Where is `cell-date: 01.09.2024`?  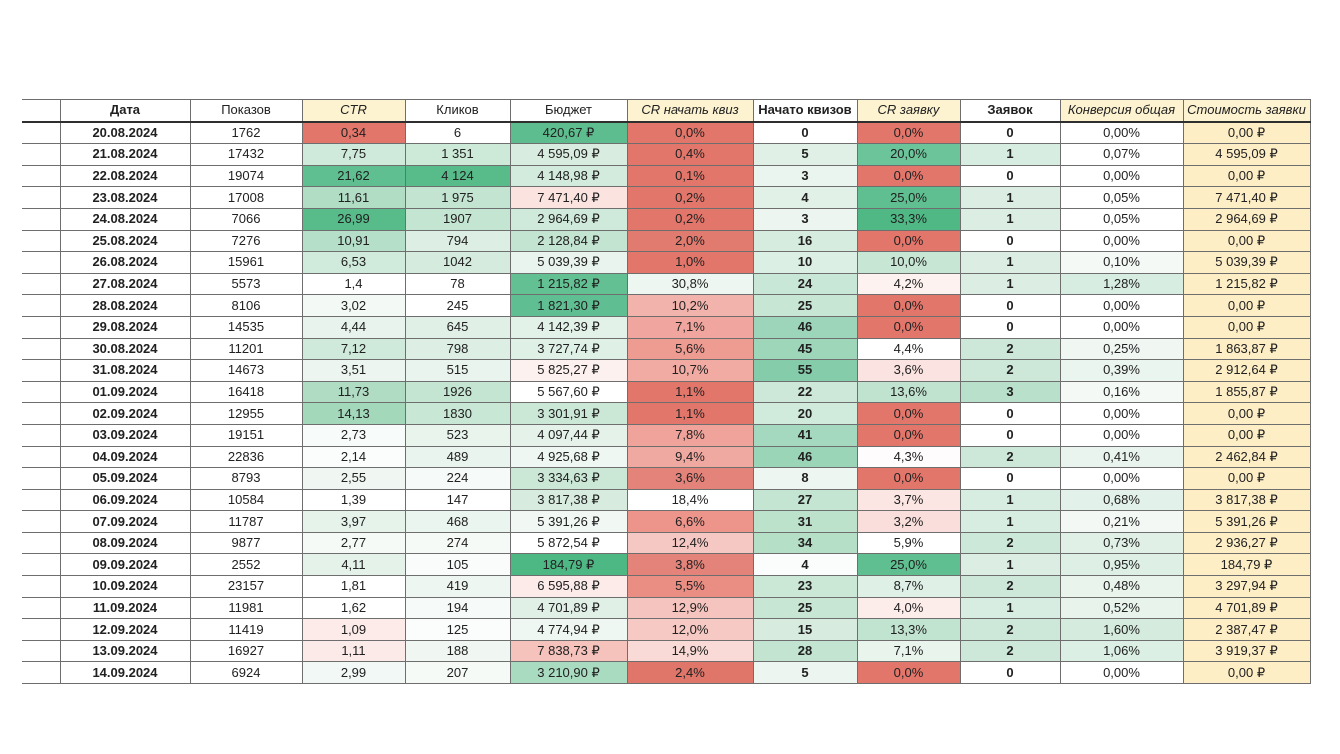
cell-date: 01.09.2024 is located at coordinates (125, 392).